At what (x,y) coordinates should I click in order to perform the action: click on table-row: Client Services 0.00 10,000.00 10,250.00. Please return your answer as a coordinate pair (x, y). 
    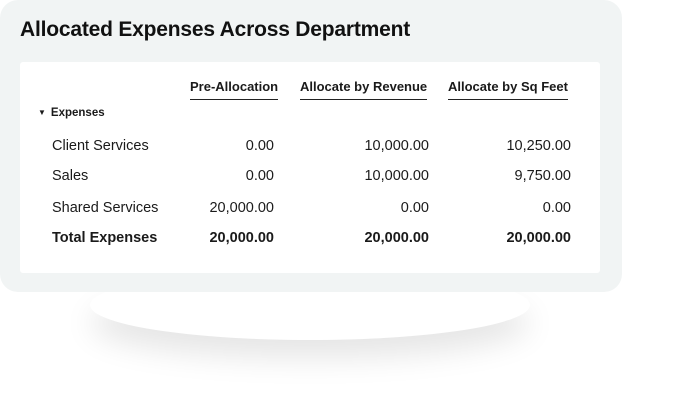
    Looking at the image, I should click on (310, 148).